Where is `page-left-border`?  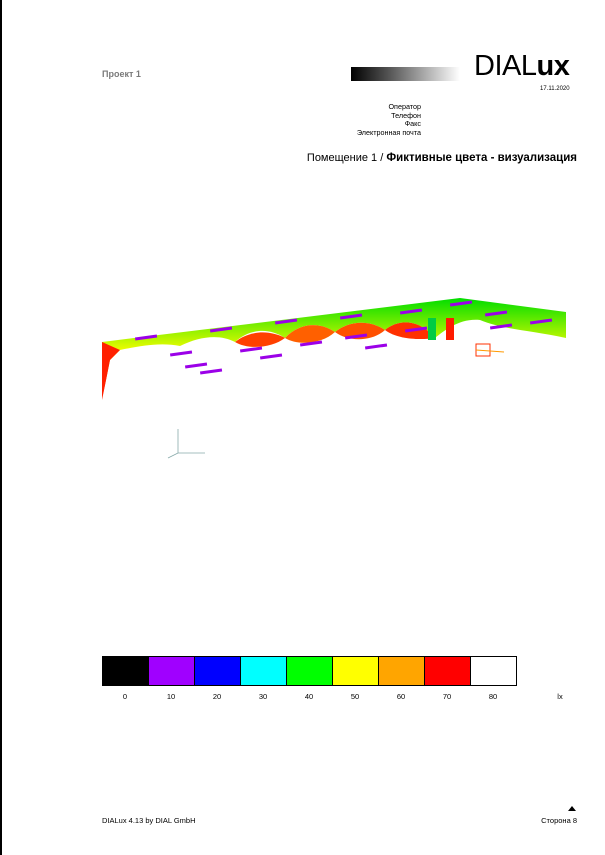 page-left-border is located at coordinates (1, 427).